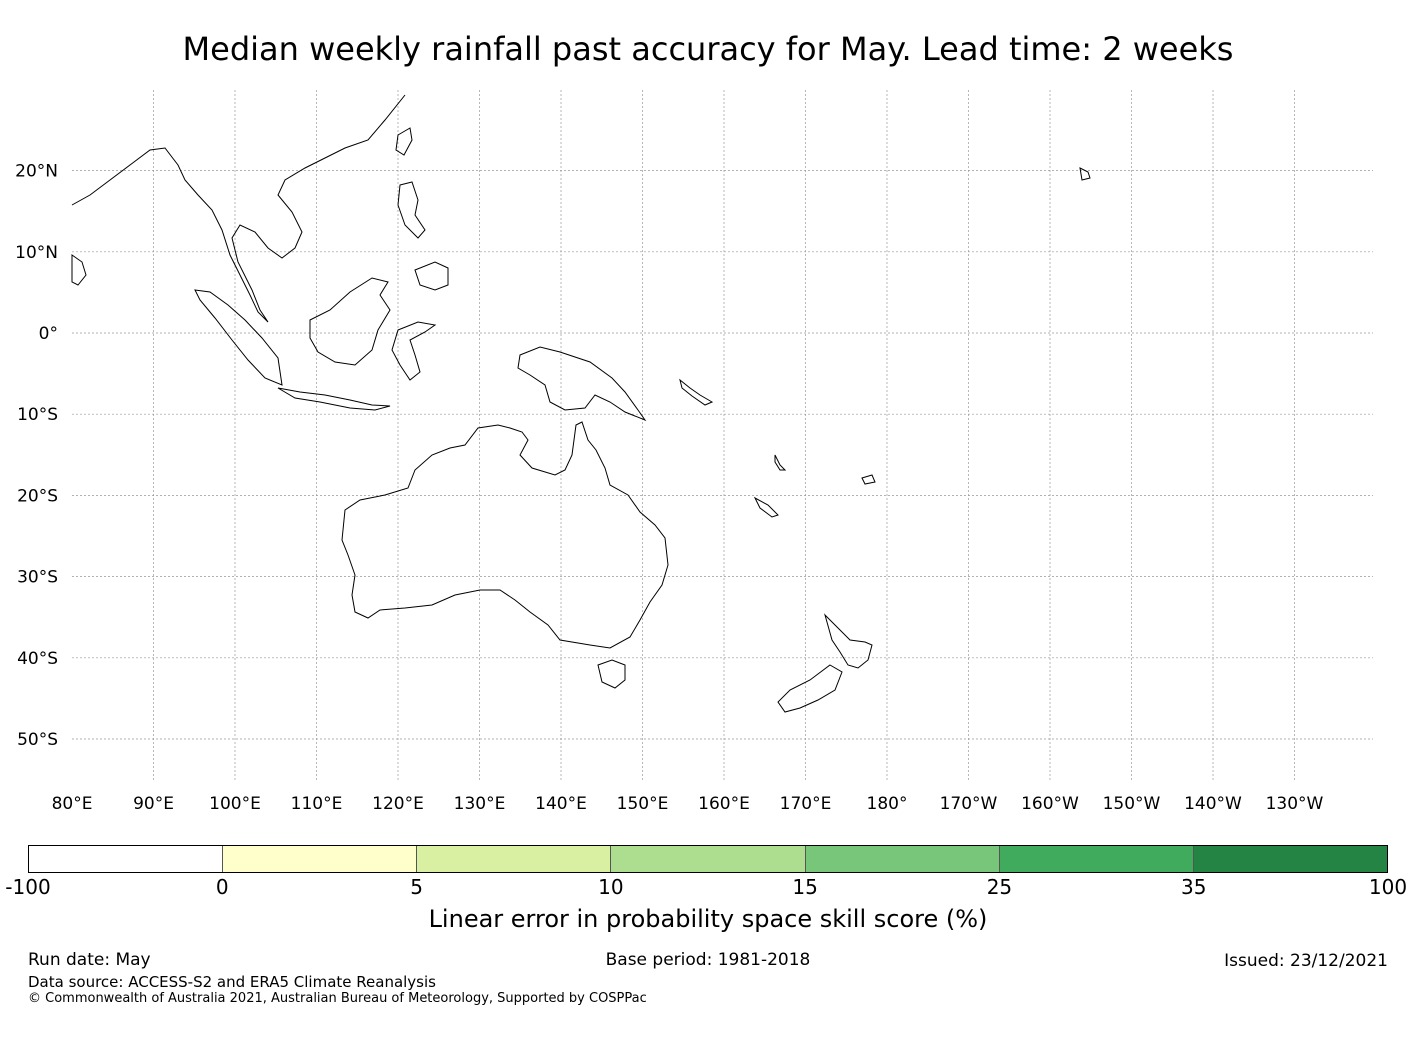 This screenshot has height=1050, width=1416. What do you see at coordinates (37, 415) in the screenshot?
I see `latitude-tick-label: 10°S` at bounding box center [37, 415].